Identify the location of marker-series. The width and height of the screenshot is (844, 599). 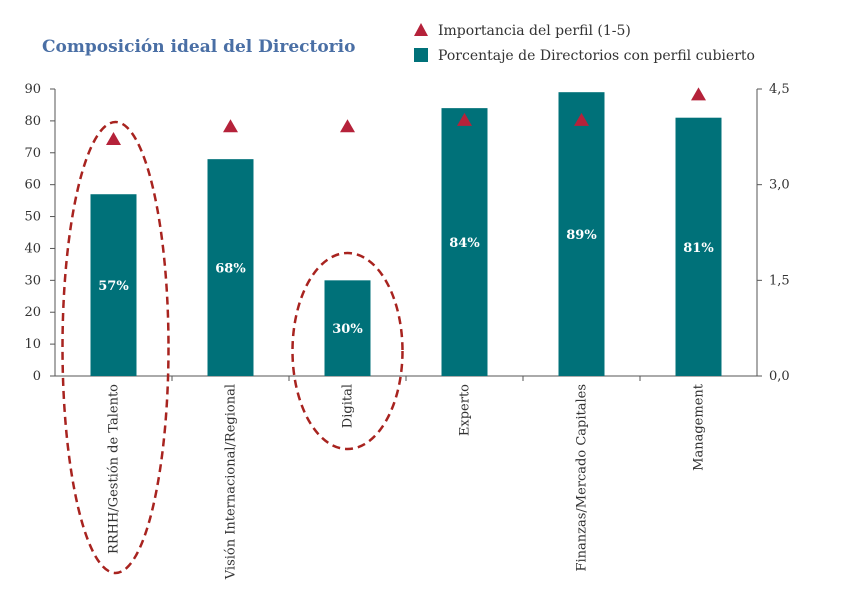
(406, 116).